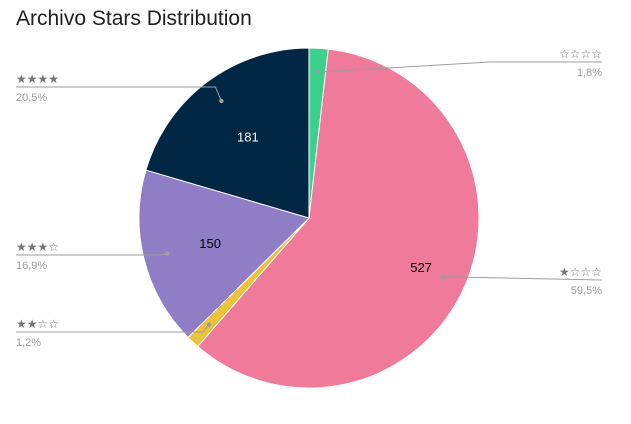 The image size is (631, 424). Describe the element at coordinates (248, 136) in the screenshot. I see `value-label: 181` at that location.